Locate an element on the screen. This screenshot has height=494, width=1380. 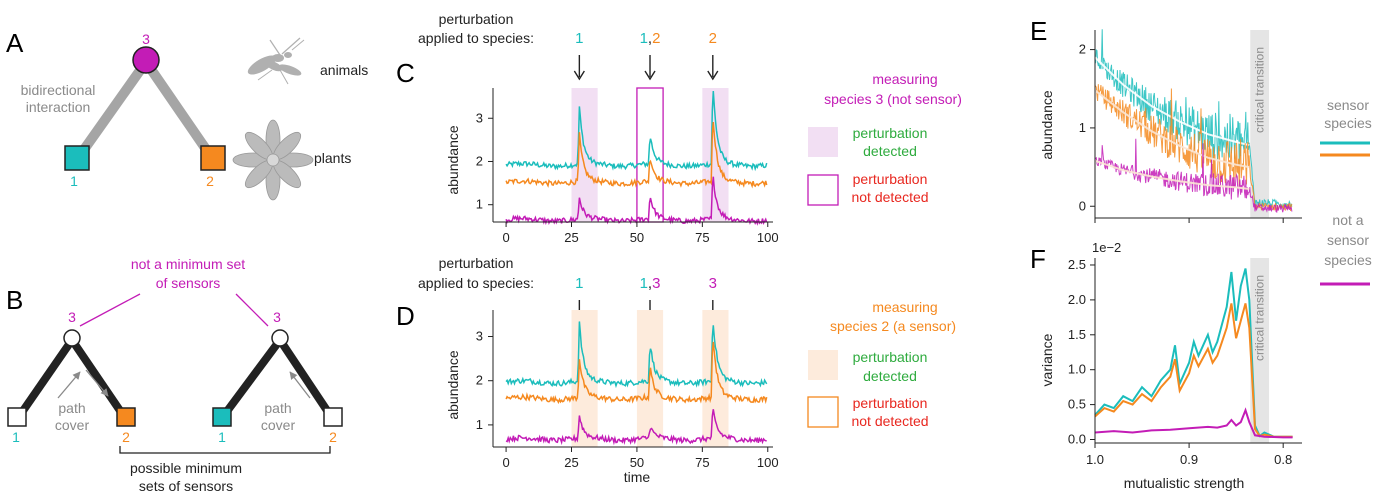
d-legend-detected-1: perturbation is located at coordinates (890, 357).